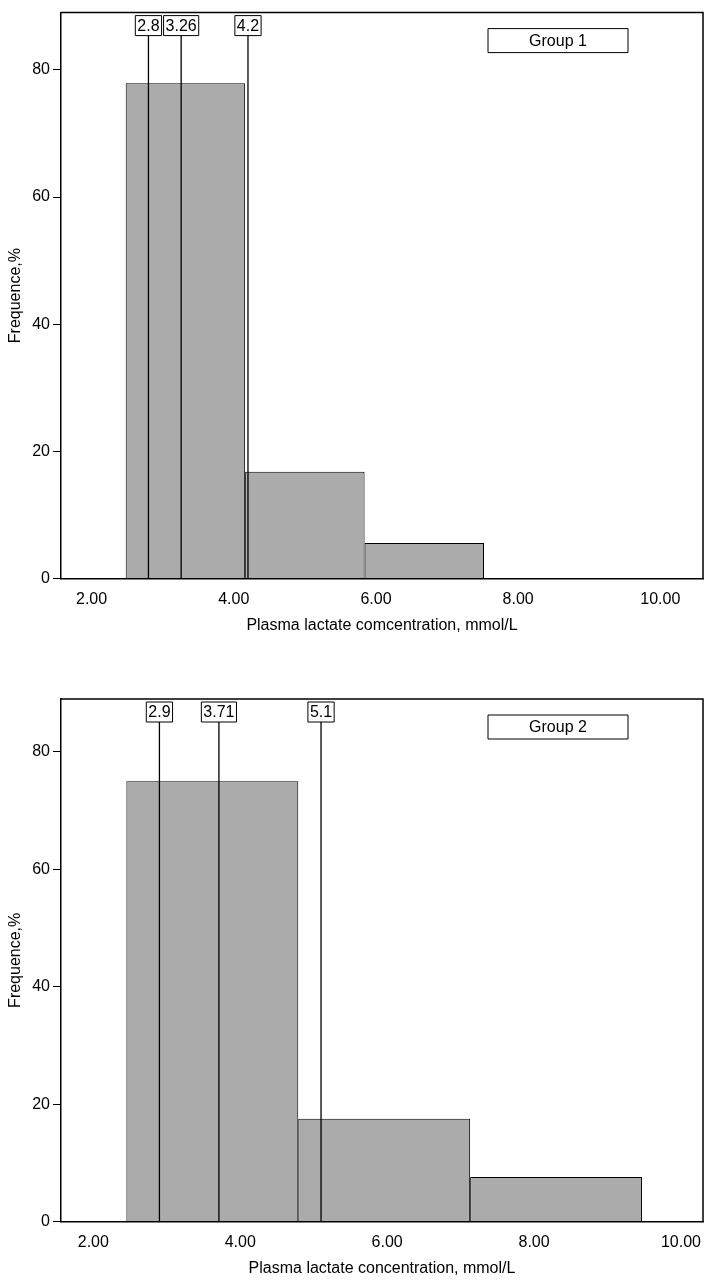  Describe the element at coordinates (382, 1267) in the screenshot. I see `x-axis-title: Plasma lactate concentration, mmol/L` at that location.